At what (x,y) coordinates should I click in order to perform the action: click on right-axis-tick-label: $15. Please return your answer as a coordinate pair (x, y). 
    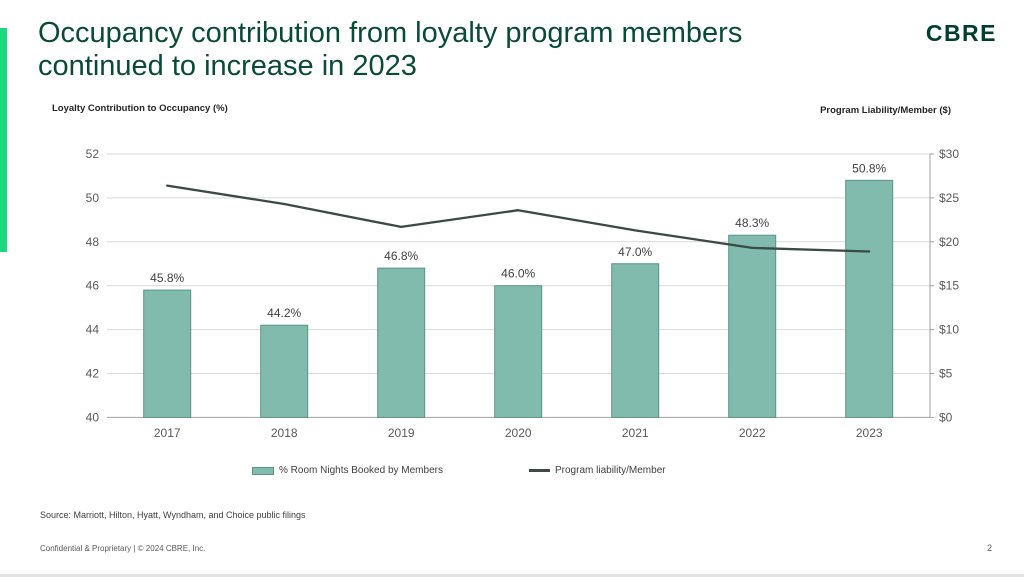
    Looking at the image, I should click on (949, 286).